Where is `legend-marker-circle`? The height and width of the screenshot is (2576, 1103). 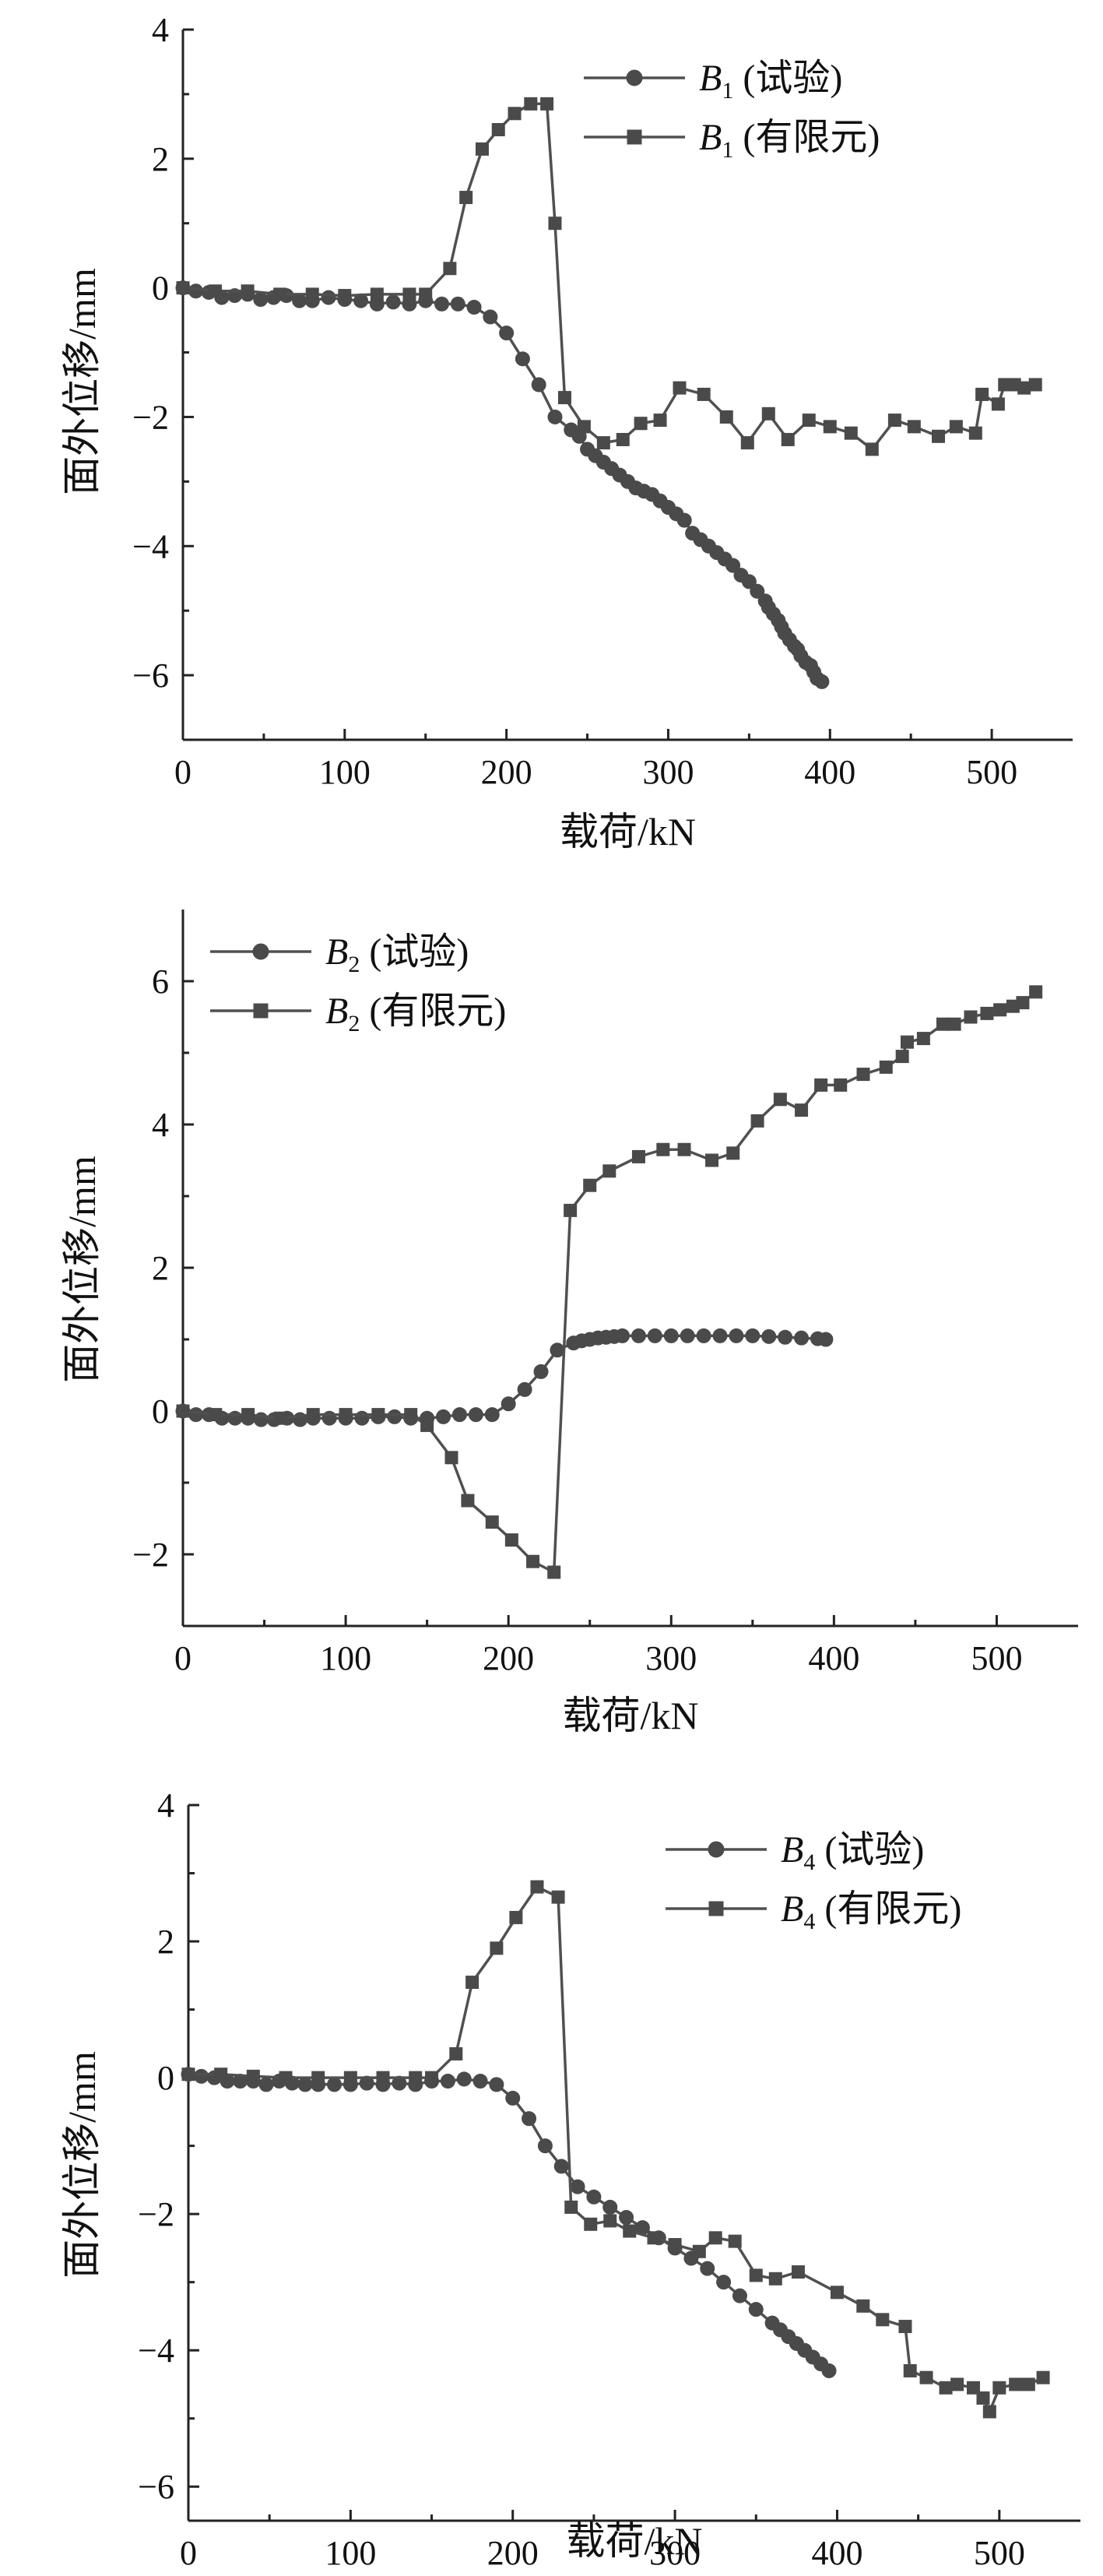
legend-marker-circle is located at coordinates (260, 951).